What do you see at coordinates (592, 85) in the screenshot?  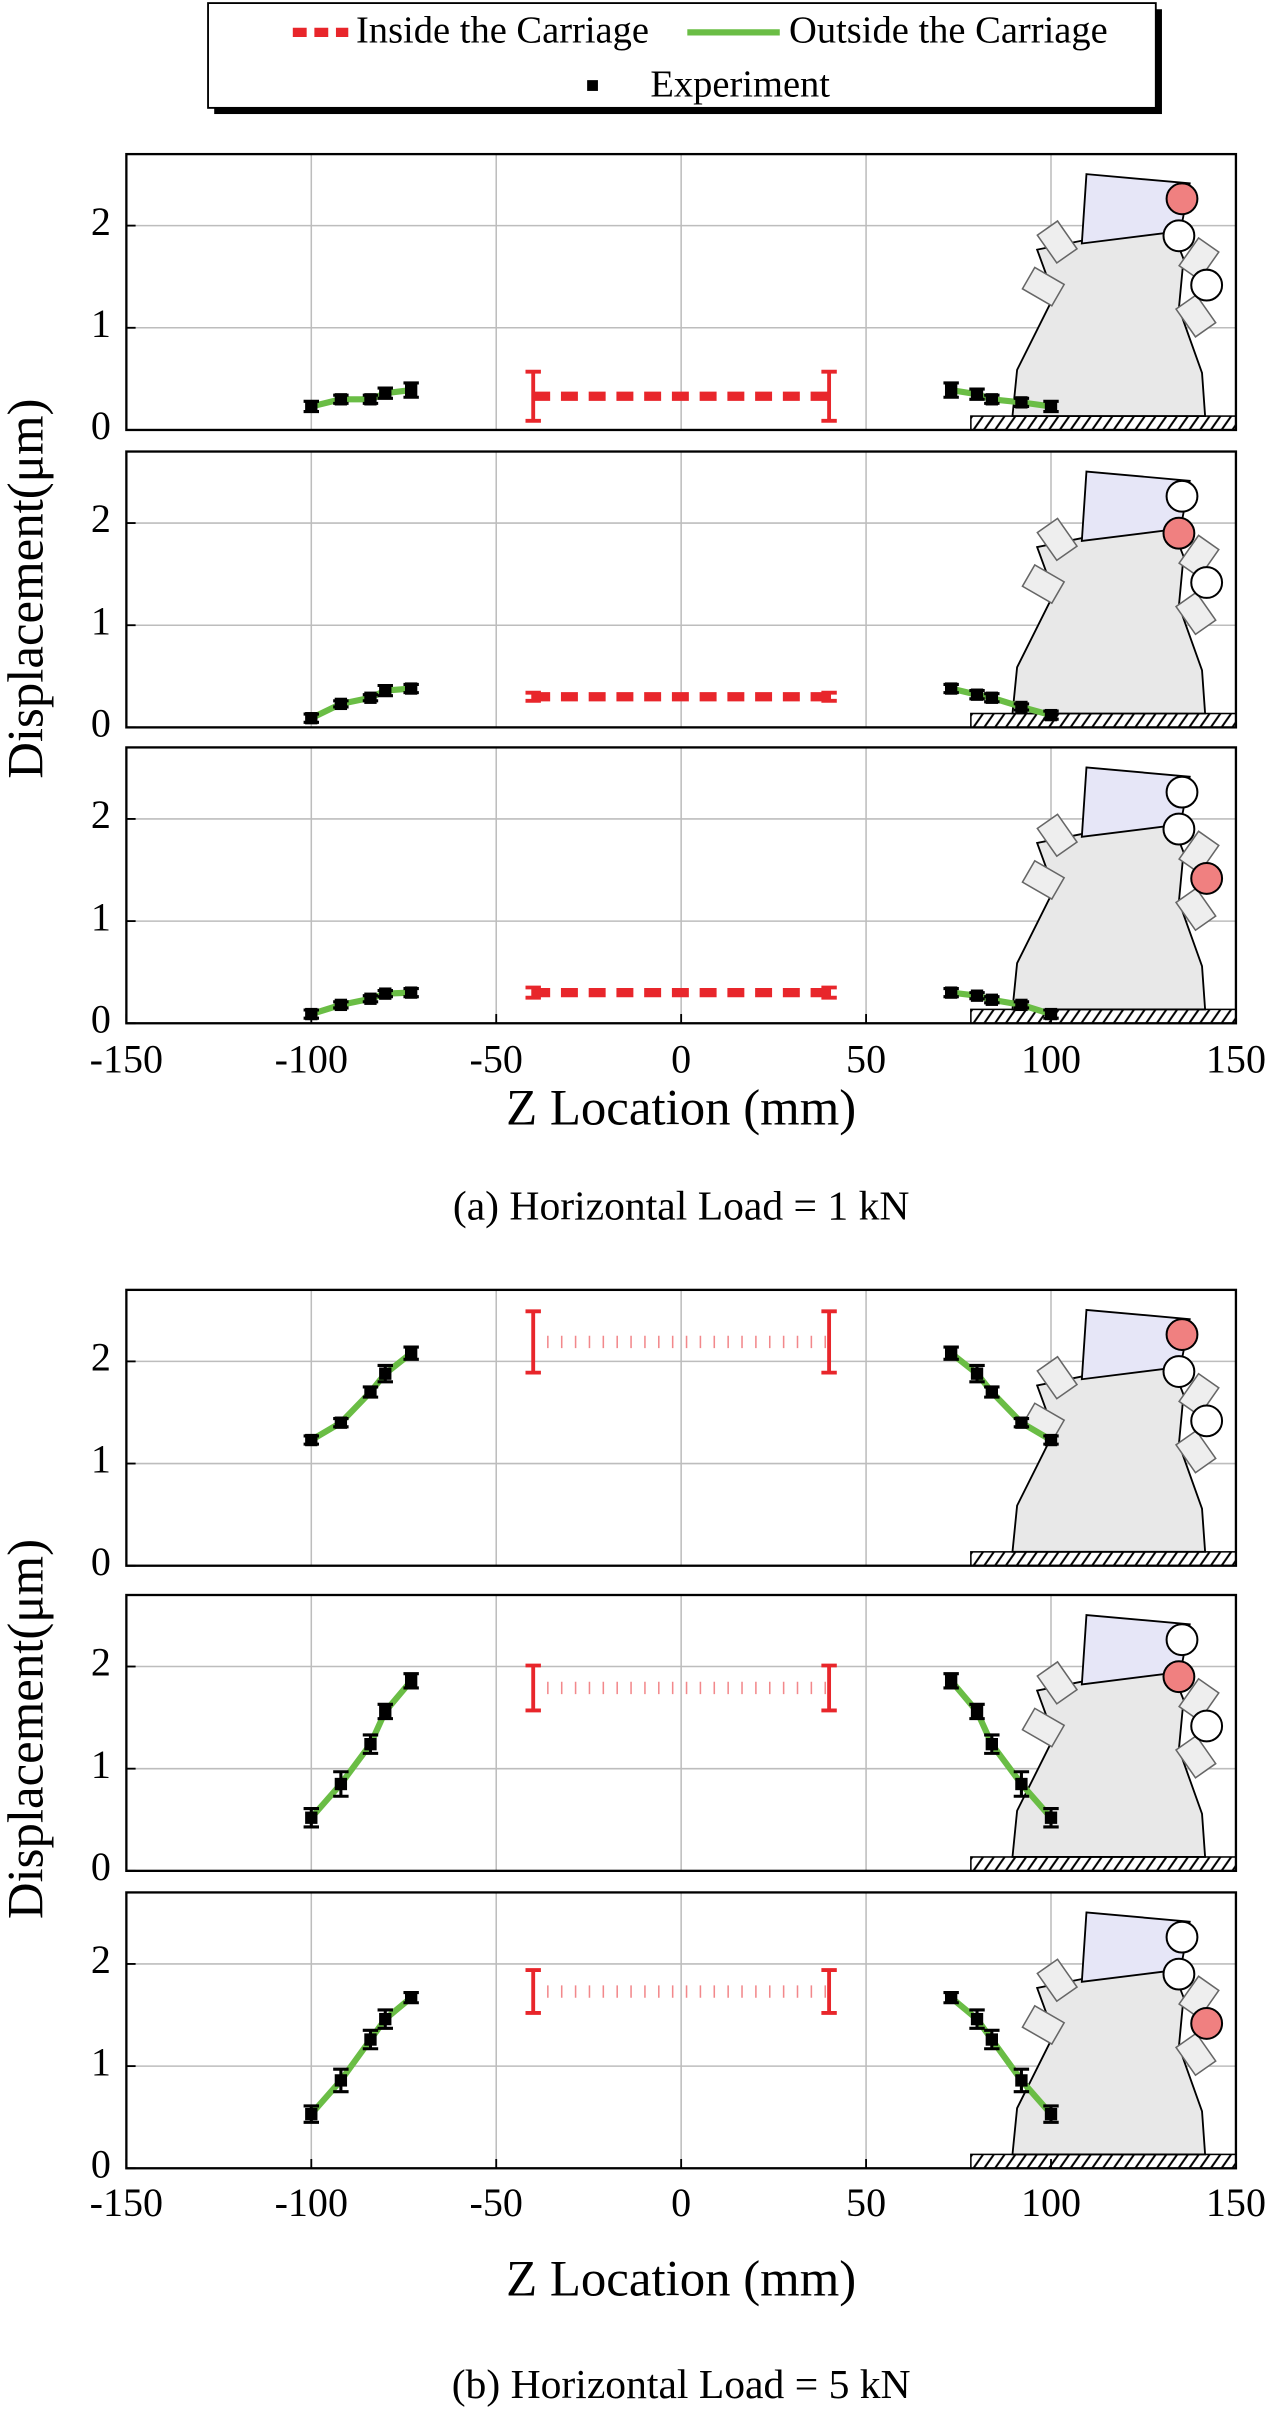 I see `legend-swatch` at bounding box center [592, 85].